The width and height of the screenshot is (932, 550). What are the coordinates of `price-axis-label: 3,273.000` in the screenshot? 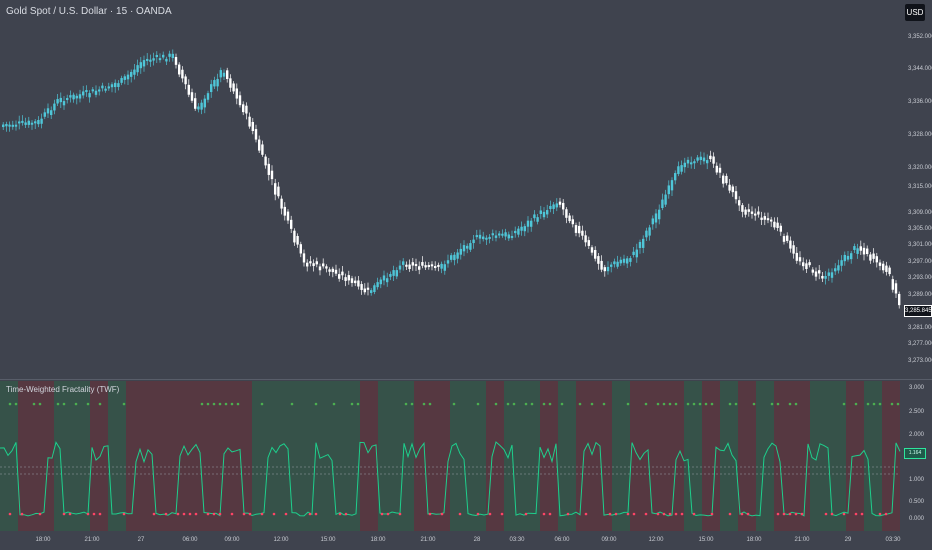 It's located at (920, 361).